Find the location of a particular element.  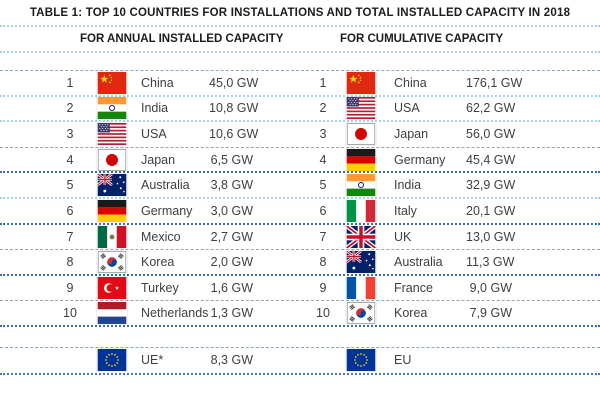

capacity-value: 7,9 GW is located at coordinates (490, 313).